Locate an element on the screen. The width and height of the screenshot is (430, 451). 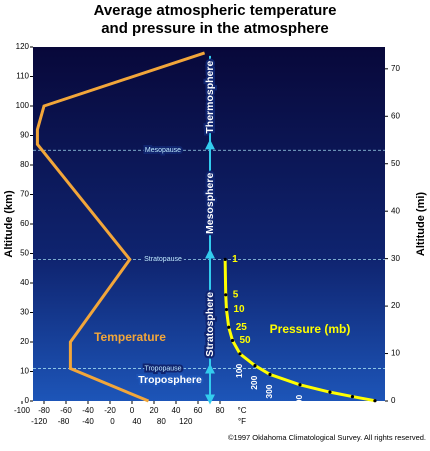
layer-label: Mesosphere is located at coordinates (210, 203).